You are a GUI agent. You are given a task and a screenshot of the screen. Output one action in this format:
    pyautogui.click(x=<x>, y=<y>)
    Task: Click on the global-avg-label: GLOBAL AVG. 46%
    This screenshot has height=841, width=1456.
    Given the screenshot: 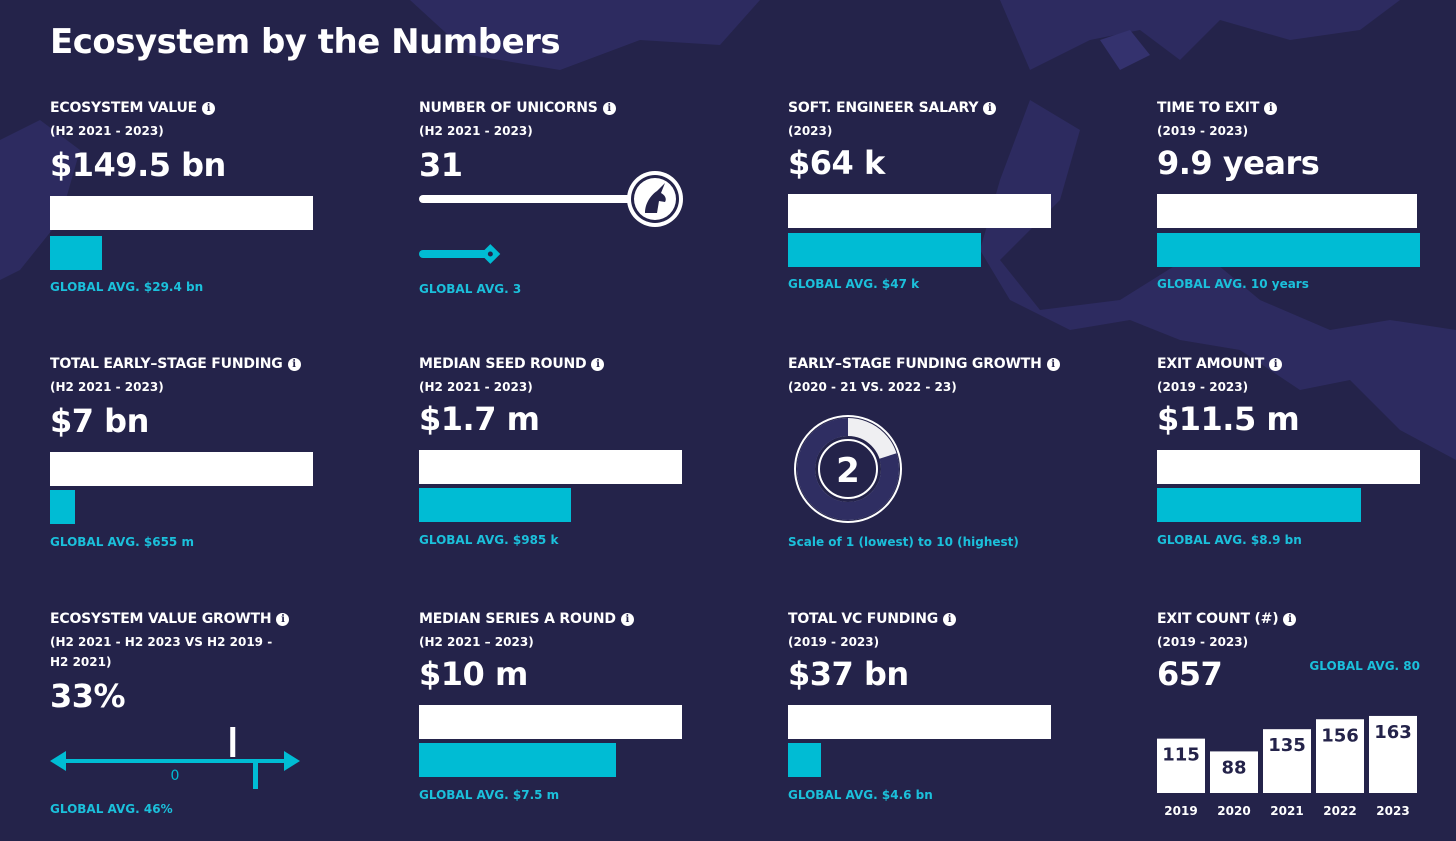 What is the action you would take?
    pyautogui.click(x=111, y=809)
    